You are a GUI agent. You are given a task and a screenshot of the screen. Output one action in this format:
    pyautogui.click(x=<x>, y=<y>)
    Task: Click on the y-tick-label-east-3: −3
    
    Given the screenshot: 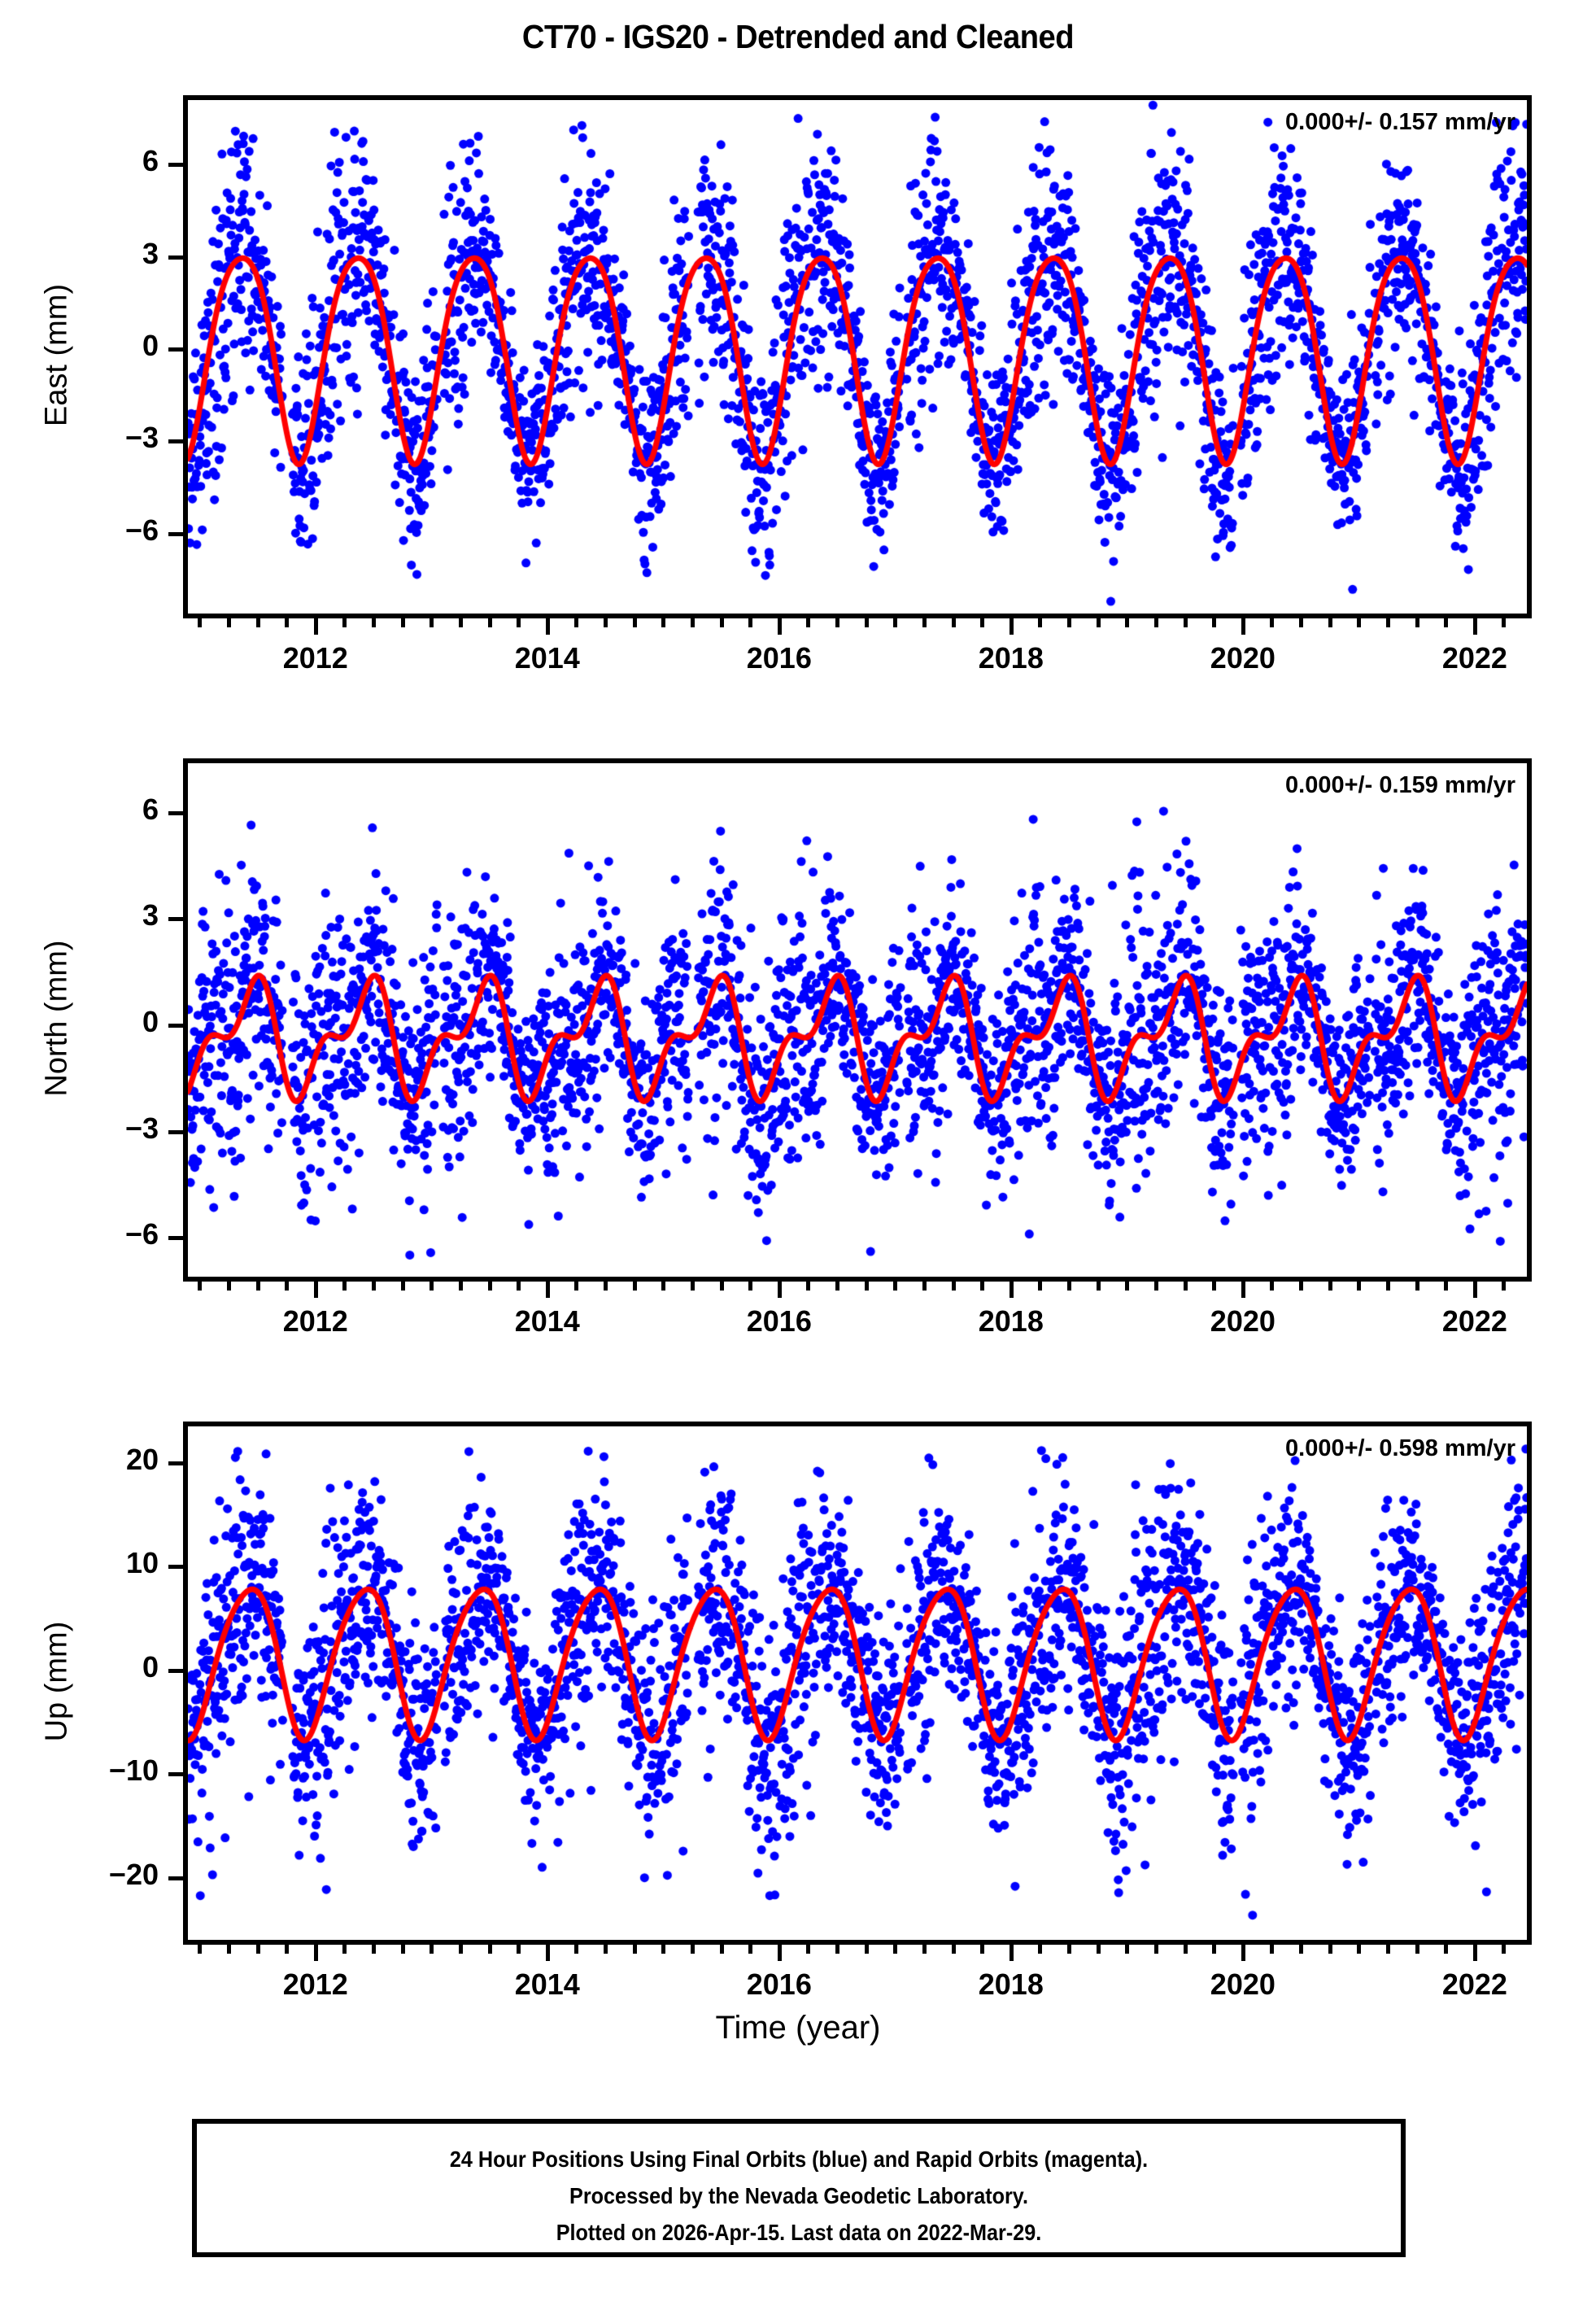 What is the action you would take?
    pyautogui.click(x=141, y=438)
    